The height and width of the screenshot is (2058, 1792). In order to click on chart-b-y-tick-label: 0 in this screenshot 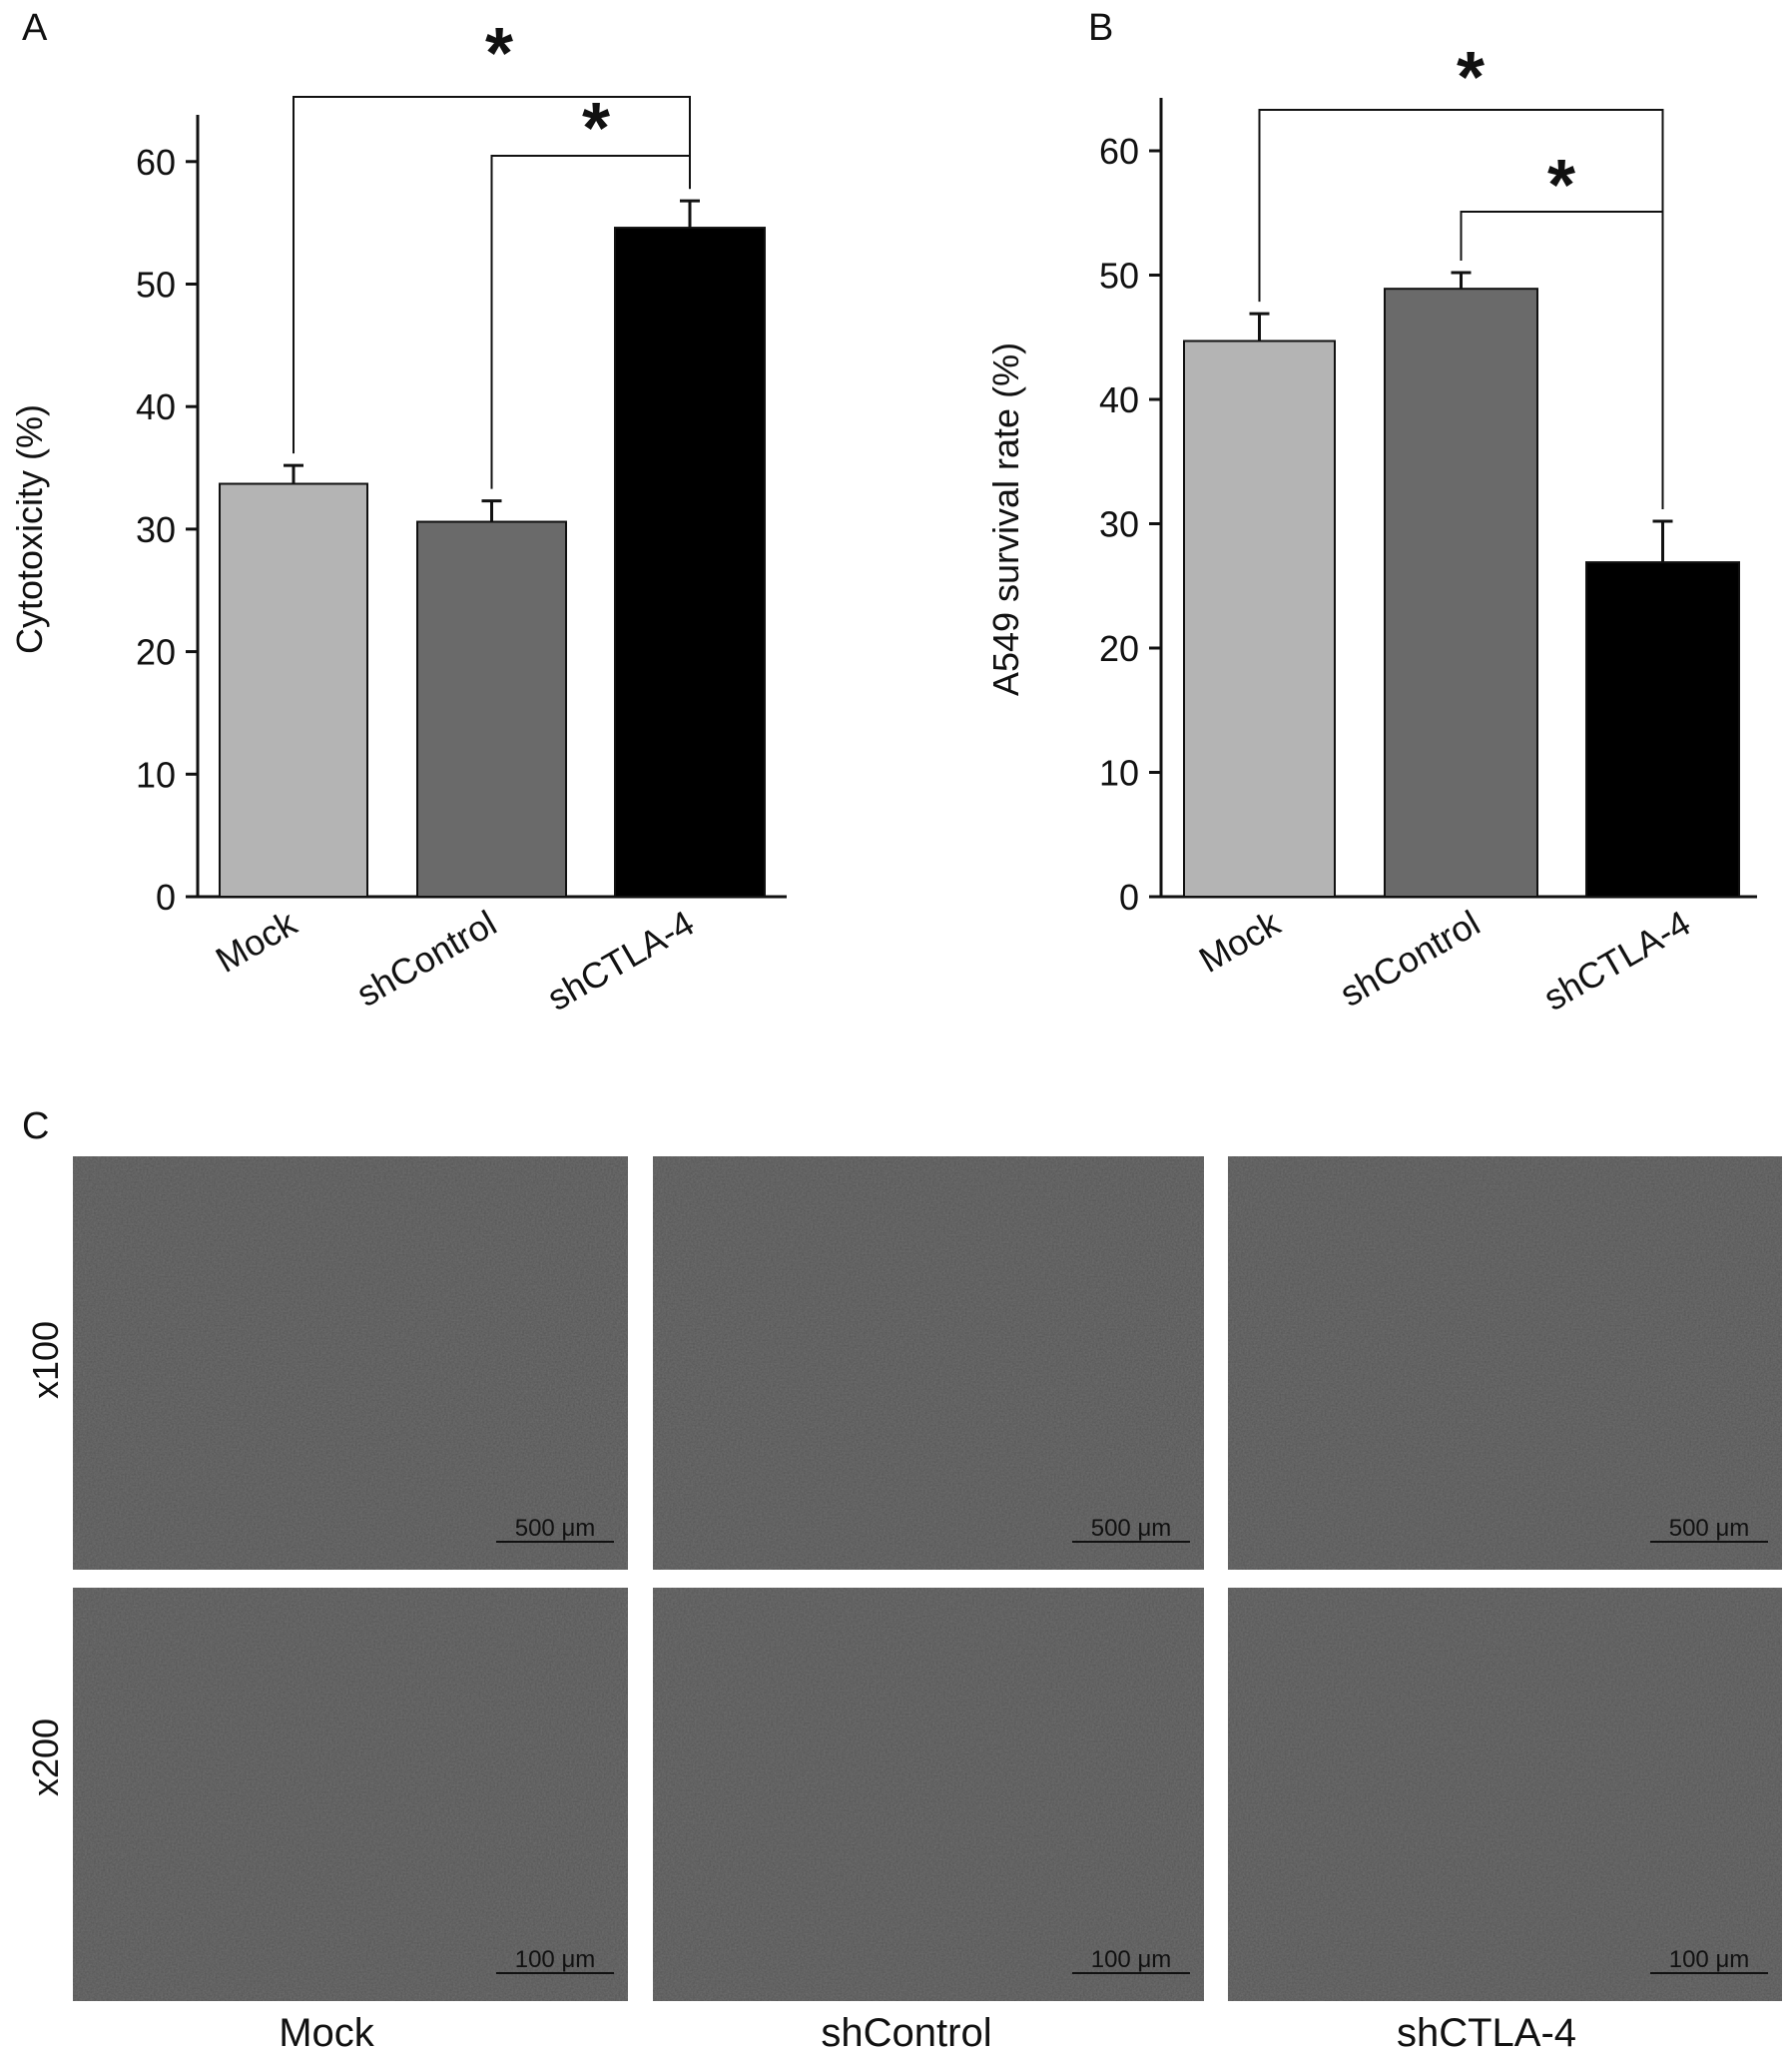, I will do `click(1129, 897)`.